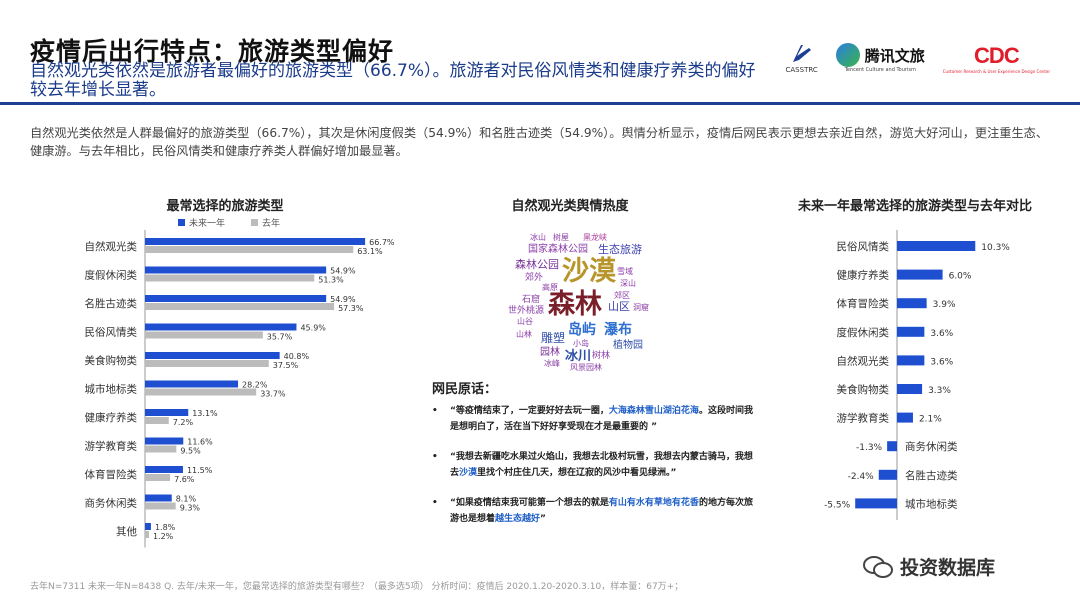 The image size is (1080, 608). What do you see at coordinates (526, 310) in the screenshot?
I see `word-cloud-word: 世外桃源` at bounding box center [526, 310].